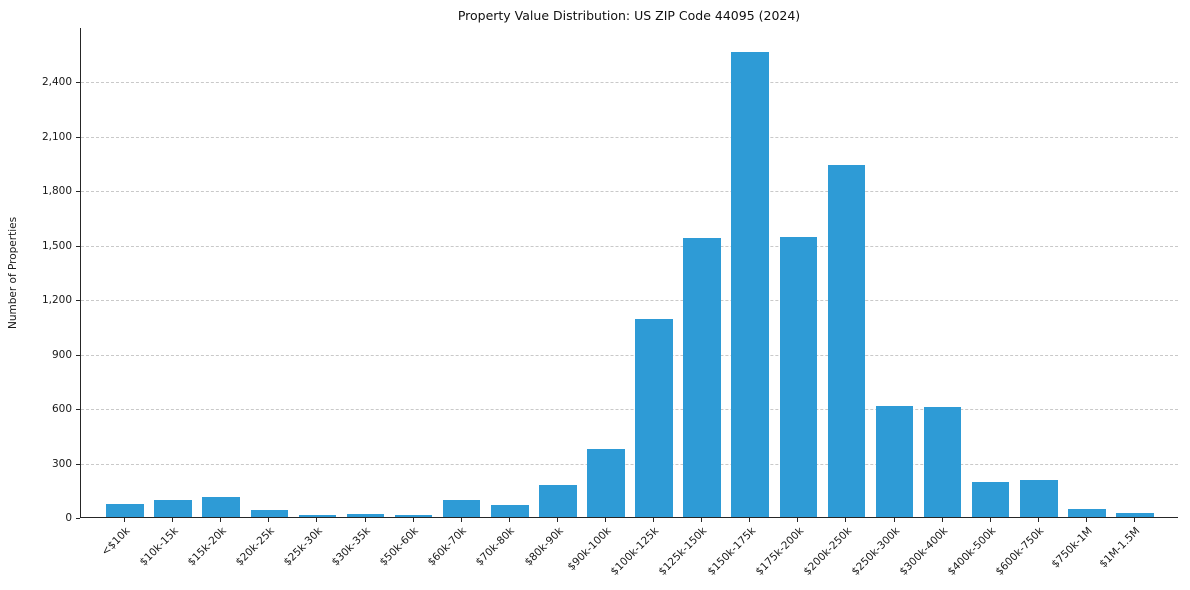 The image size is (1190, 590). Describe the element at coordinates (56, 191) in the screenshot. I see `y-tick-label: 1,800` at that location.